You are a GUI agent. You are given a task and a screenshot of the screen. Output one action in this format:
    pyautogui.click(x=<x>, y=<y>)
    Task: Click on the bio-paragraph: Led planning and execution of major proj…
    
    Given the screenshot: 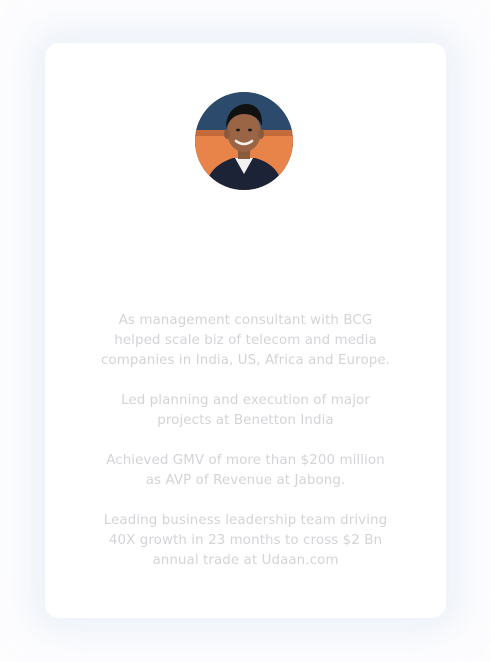 What is the action you would take?
    pyautogui.click(x=245, y=410)
    